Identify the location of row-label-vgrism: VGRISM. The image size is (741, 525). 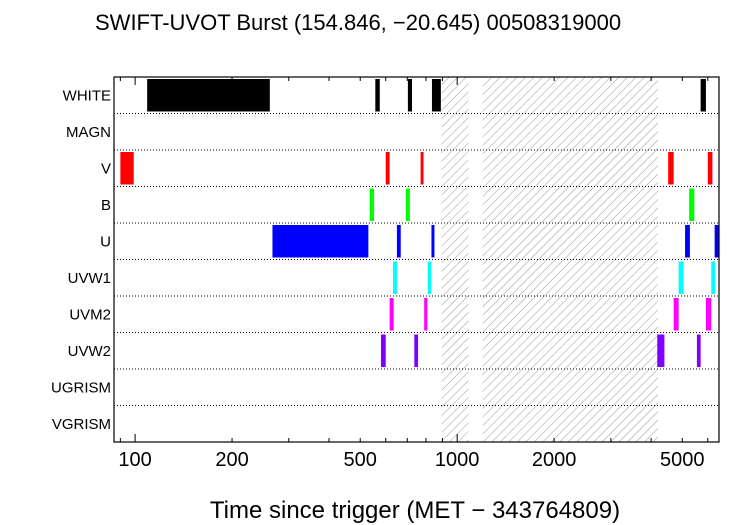
(81, 424).